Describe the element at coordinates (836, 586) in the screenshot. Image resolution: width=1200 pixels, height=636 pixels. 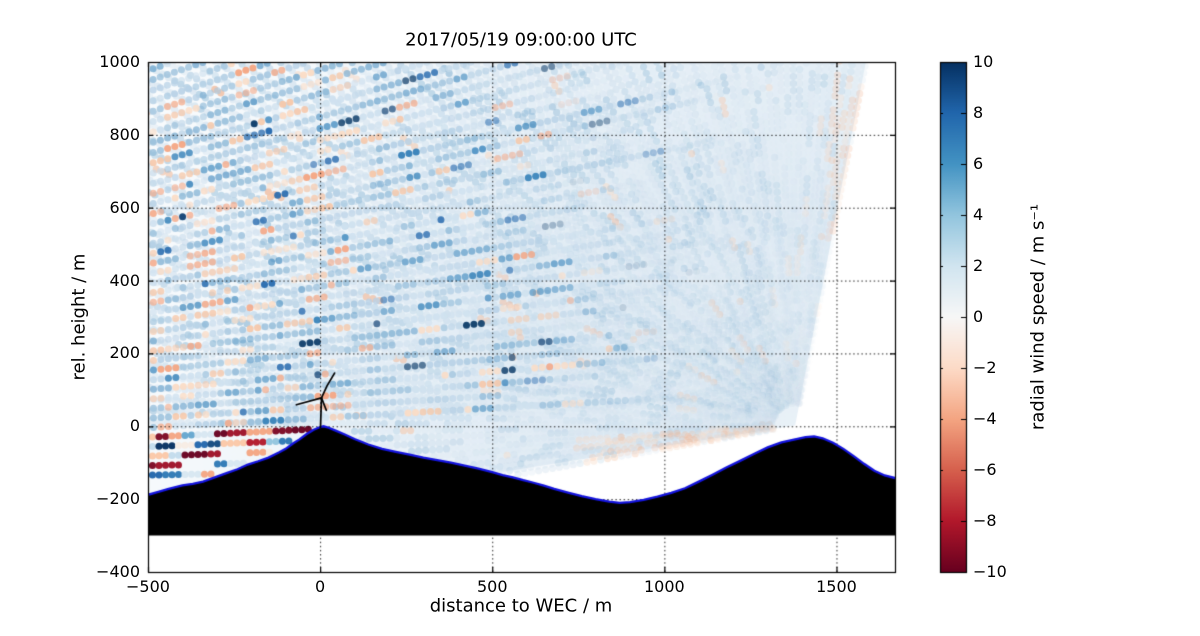
I see `x-tick-label: 1500` at that location.